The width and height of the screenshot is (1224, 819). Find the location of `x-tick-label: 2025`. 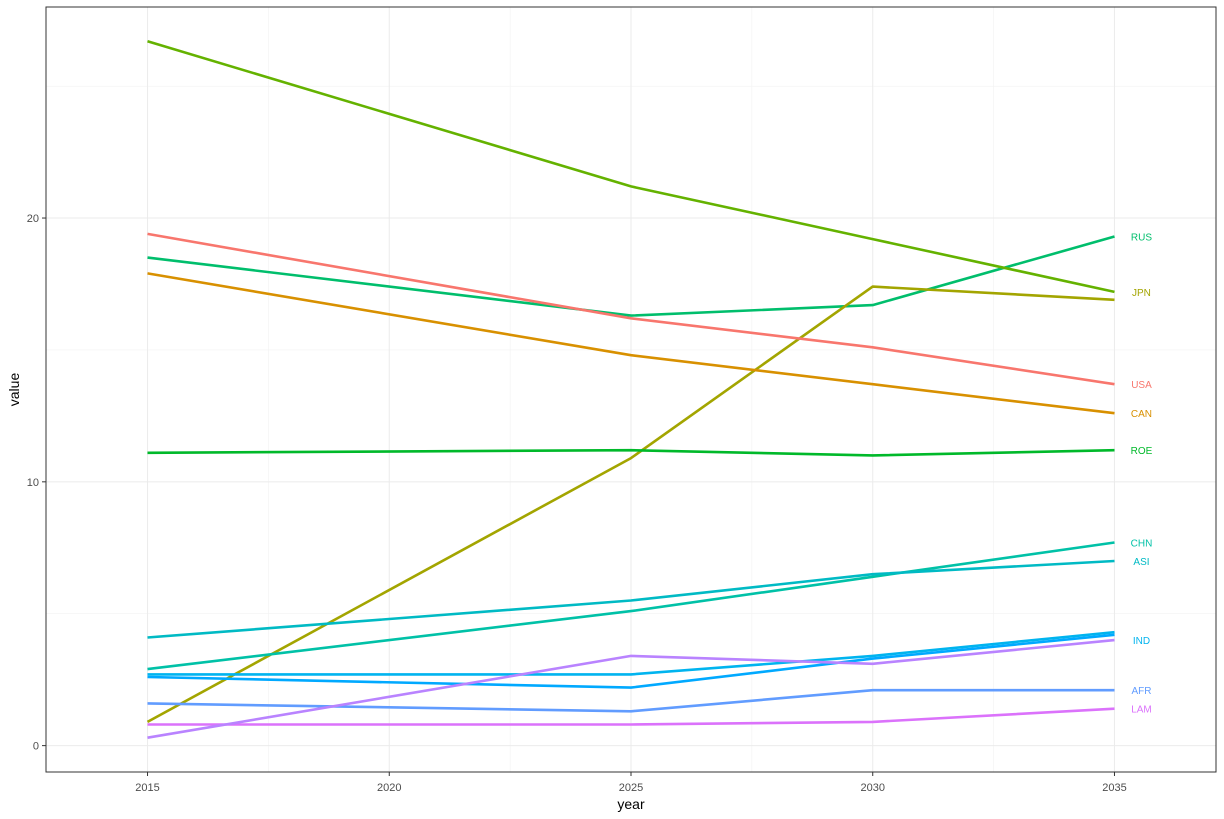

x-tick-label: 2025 is located at coordinates (631, 788).